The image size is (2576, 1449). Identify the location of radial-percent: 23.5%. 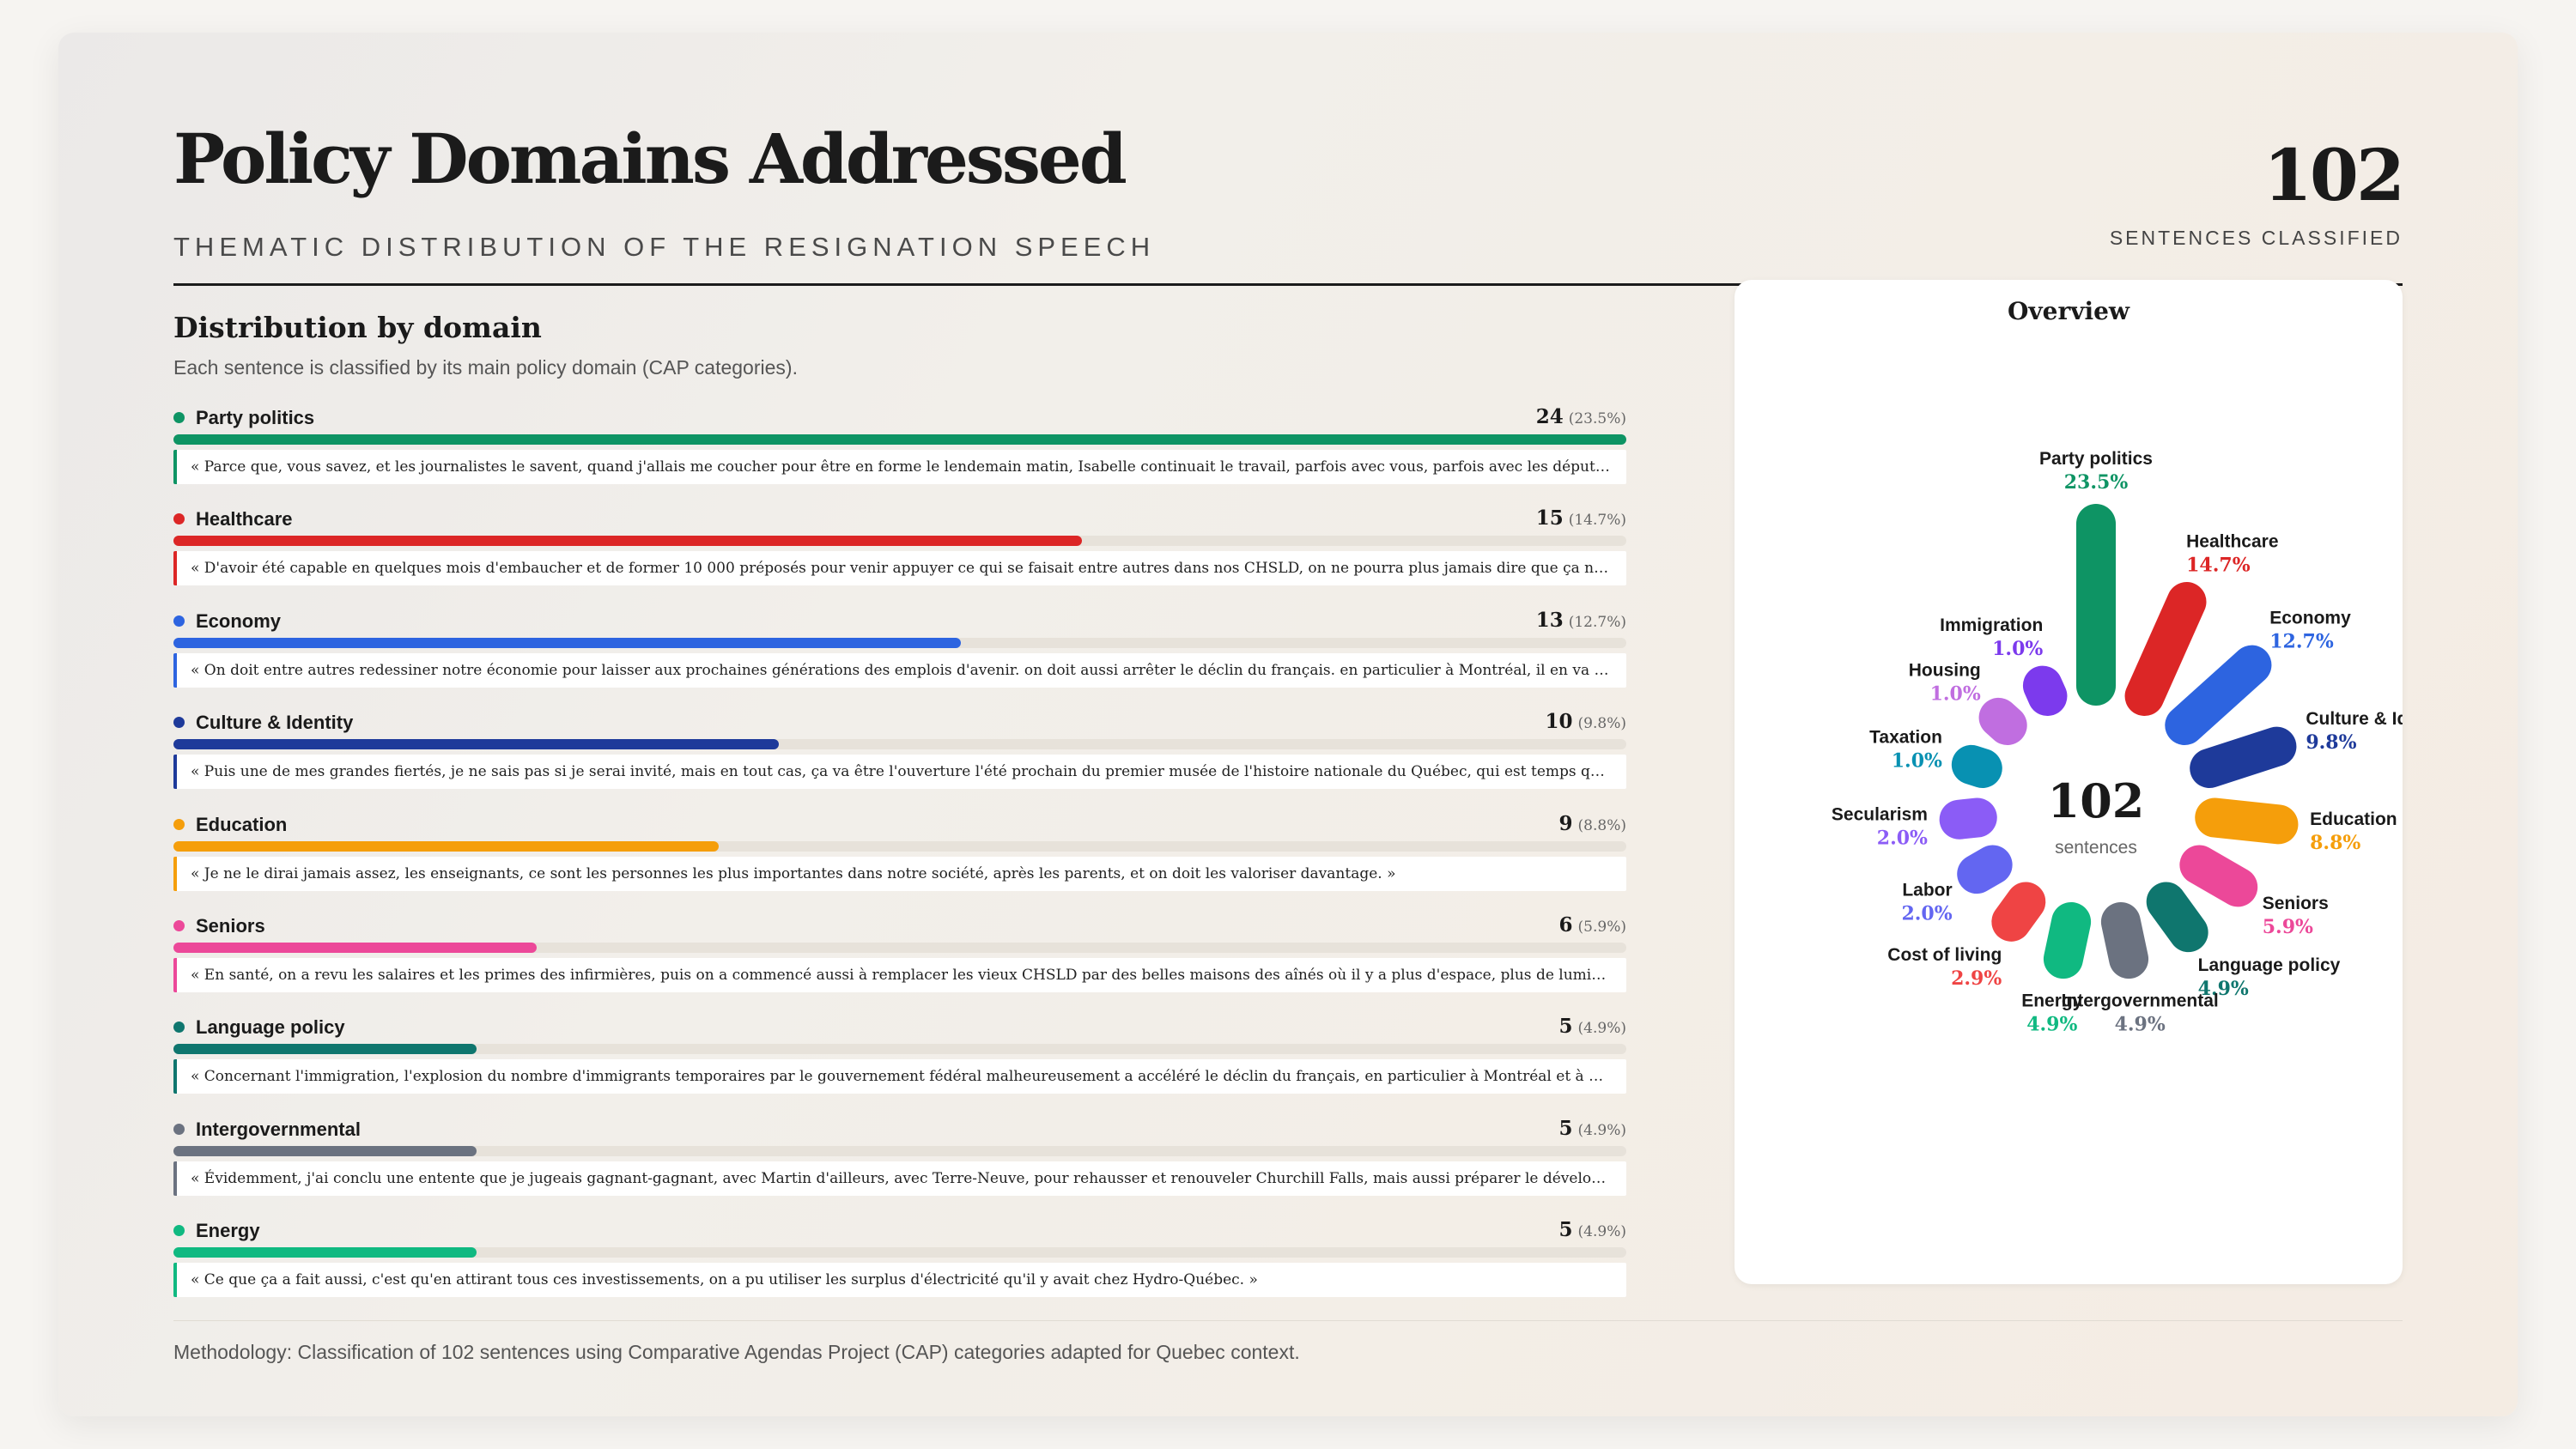
(2097, 482).